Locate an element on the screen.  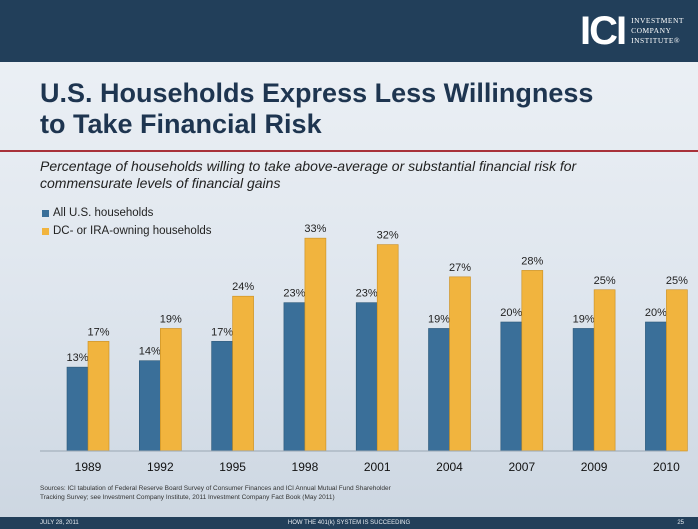
x-tick-label: 1989 is located at coordinates (88, 467).